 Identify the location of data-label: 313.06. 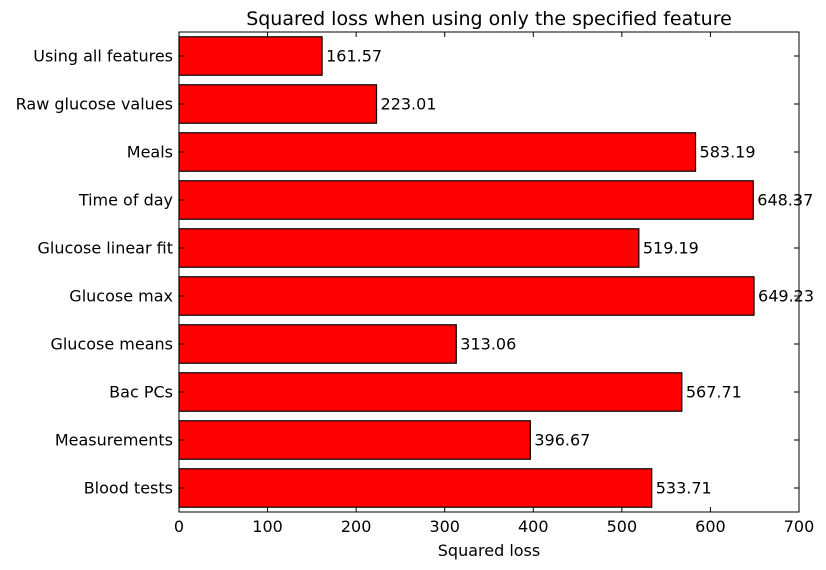
(488, 344).